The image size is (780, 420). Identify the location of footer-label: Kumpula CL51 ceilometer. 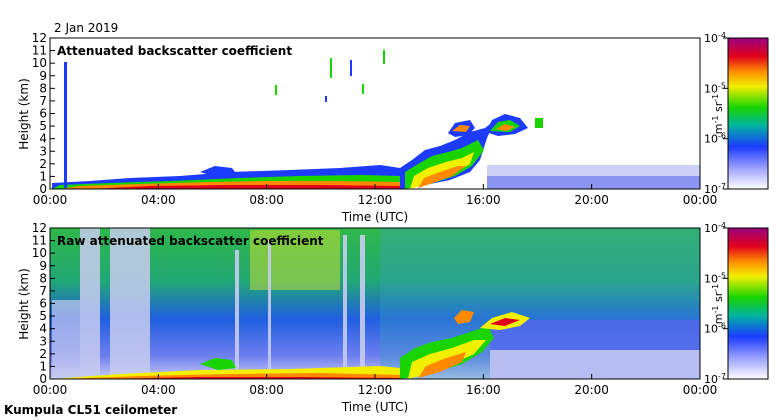
(90, 410).